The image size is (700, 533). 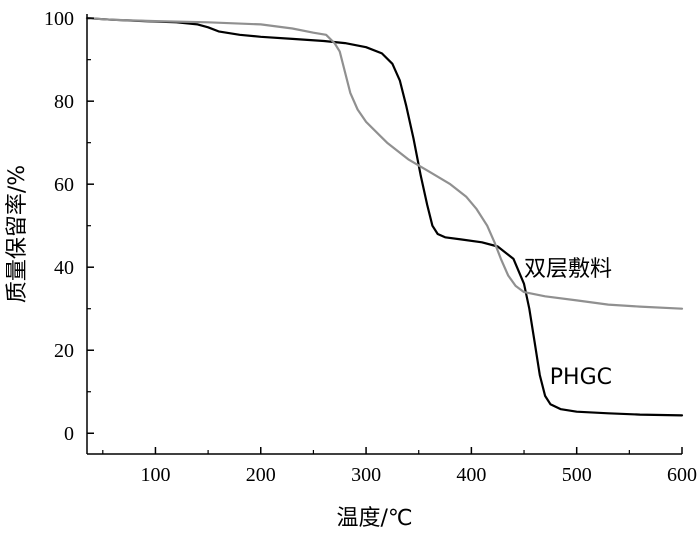 What do you see at coordinates (17, 234) in the screenshot?
I see `y-axis-title: 质量保留率/%` at bounding box center [17, 234].